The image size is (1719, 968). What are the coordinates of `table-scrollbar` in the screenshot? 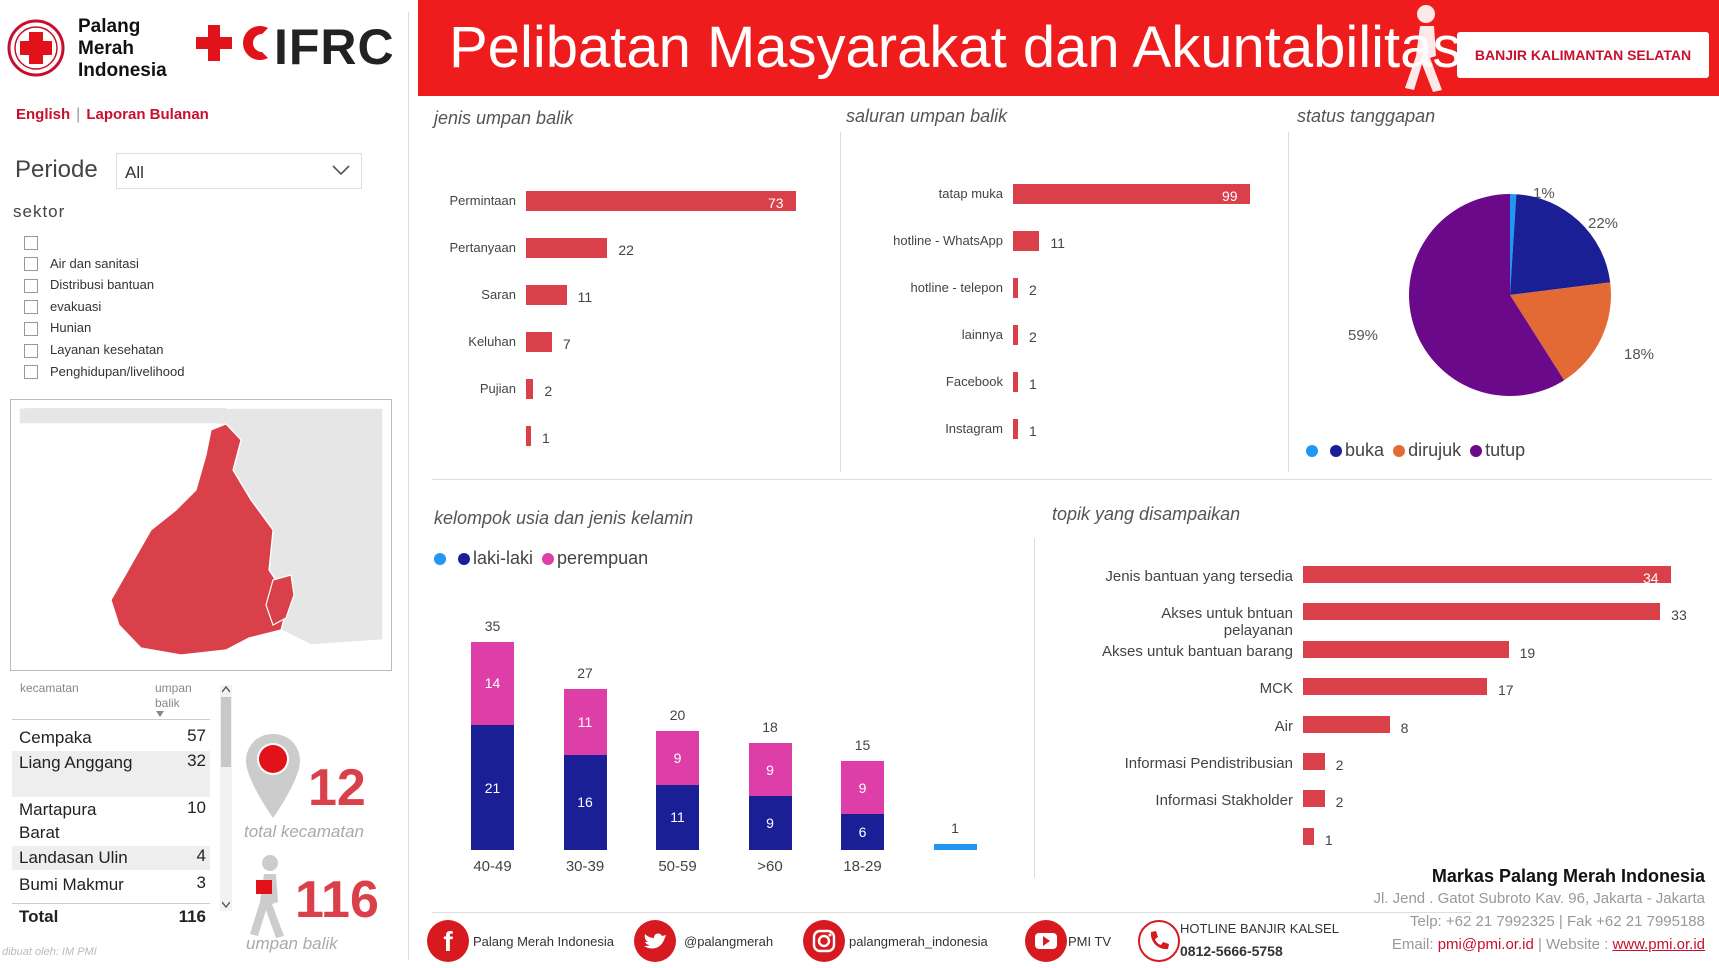 It's located at (226, 798).